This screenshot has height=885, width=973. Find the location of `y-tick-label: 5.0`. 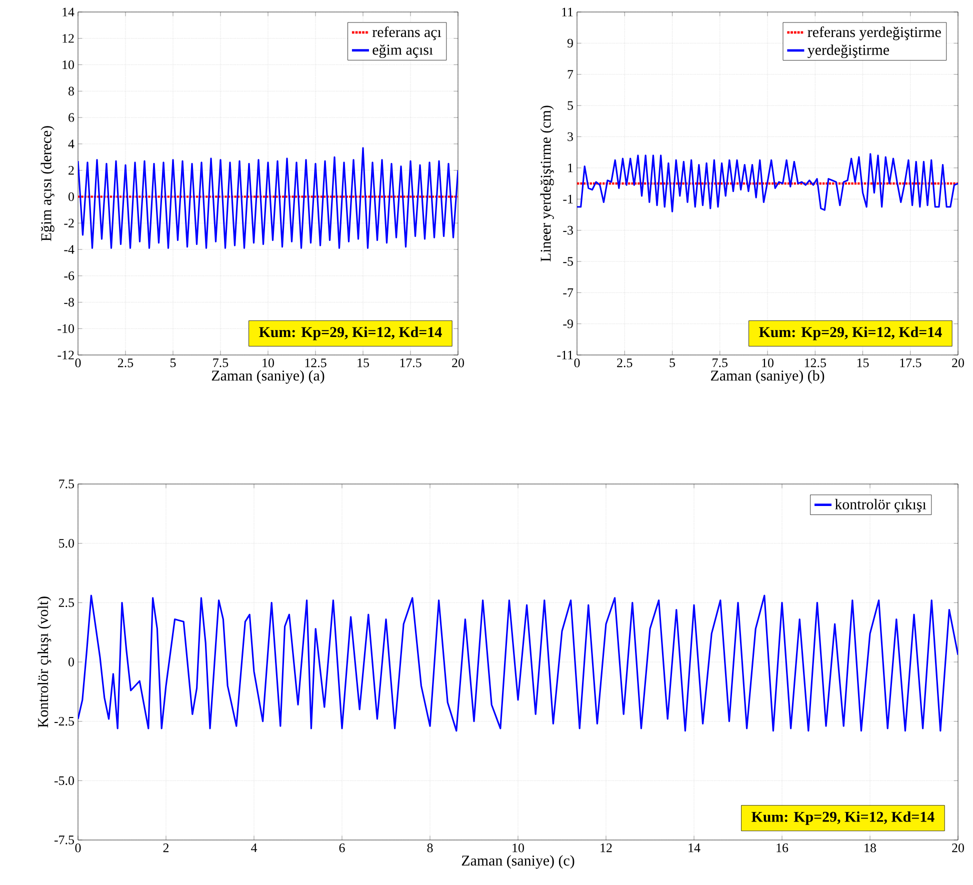

y-tick-label: 5.0 is located at coordinates (66, 543).